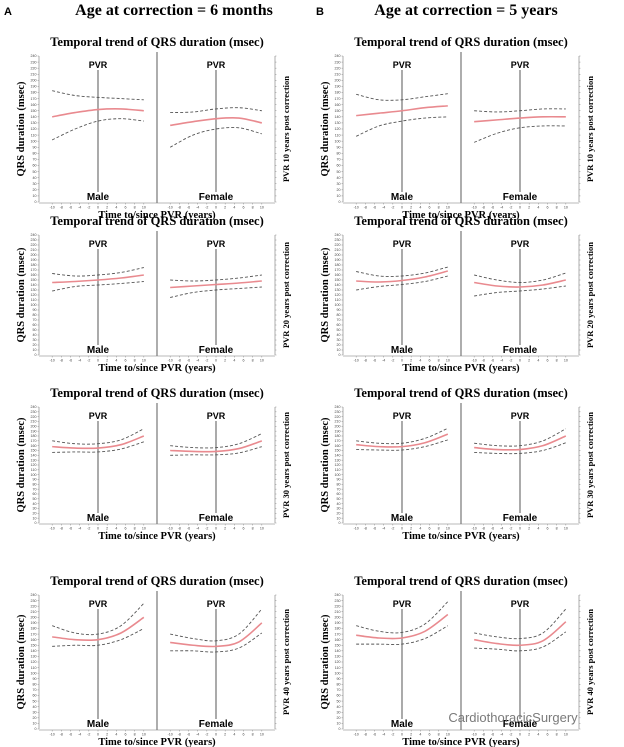 This screenshot has height=747, width=624. Describe the element at coordinates (513, 717) in the screenshot. I see `watermark-text: CardiothoracicSurgery` at that location.